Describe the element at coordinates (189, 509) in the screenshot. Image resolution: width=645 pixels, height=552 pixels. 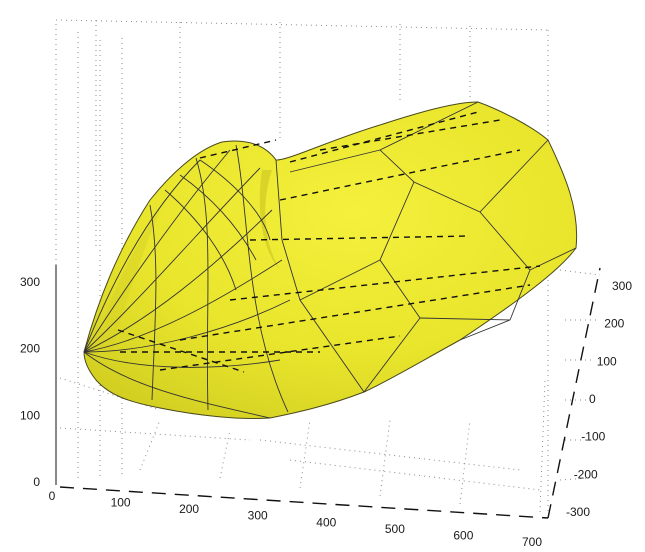
I see `x-tick-label: 200` at that location.